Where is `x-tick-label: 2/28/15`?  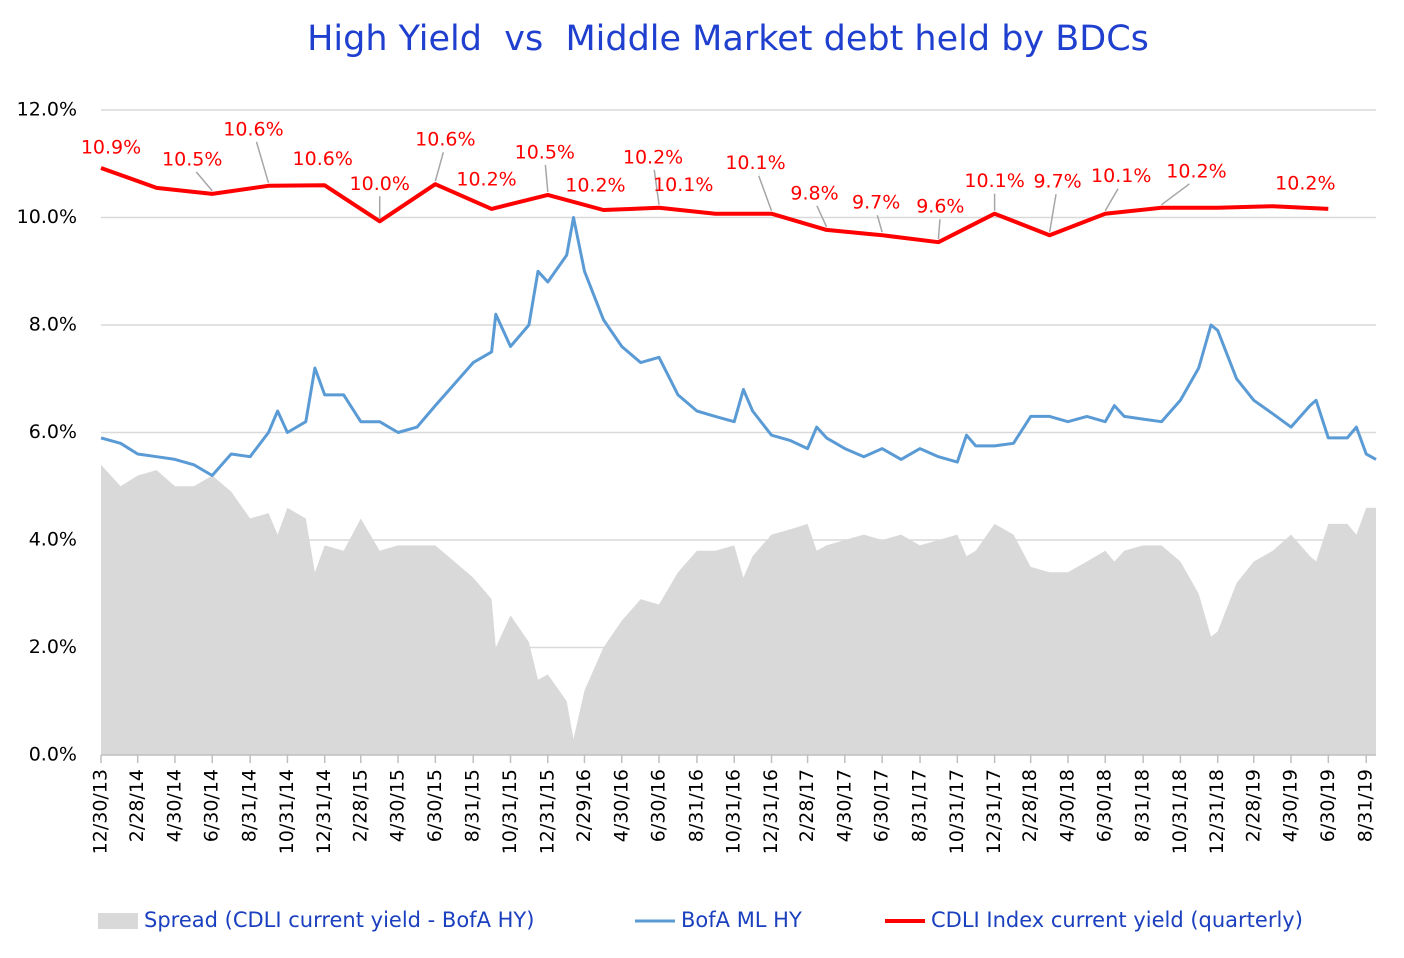
x-tick-label: 2/28/15 is located at coordinates (360, 805).